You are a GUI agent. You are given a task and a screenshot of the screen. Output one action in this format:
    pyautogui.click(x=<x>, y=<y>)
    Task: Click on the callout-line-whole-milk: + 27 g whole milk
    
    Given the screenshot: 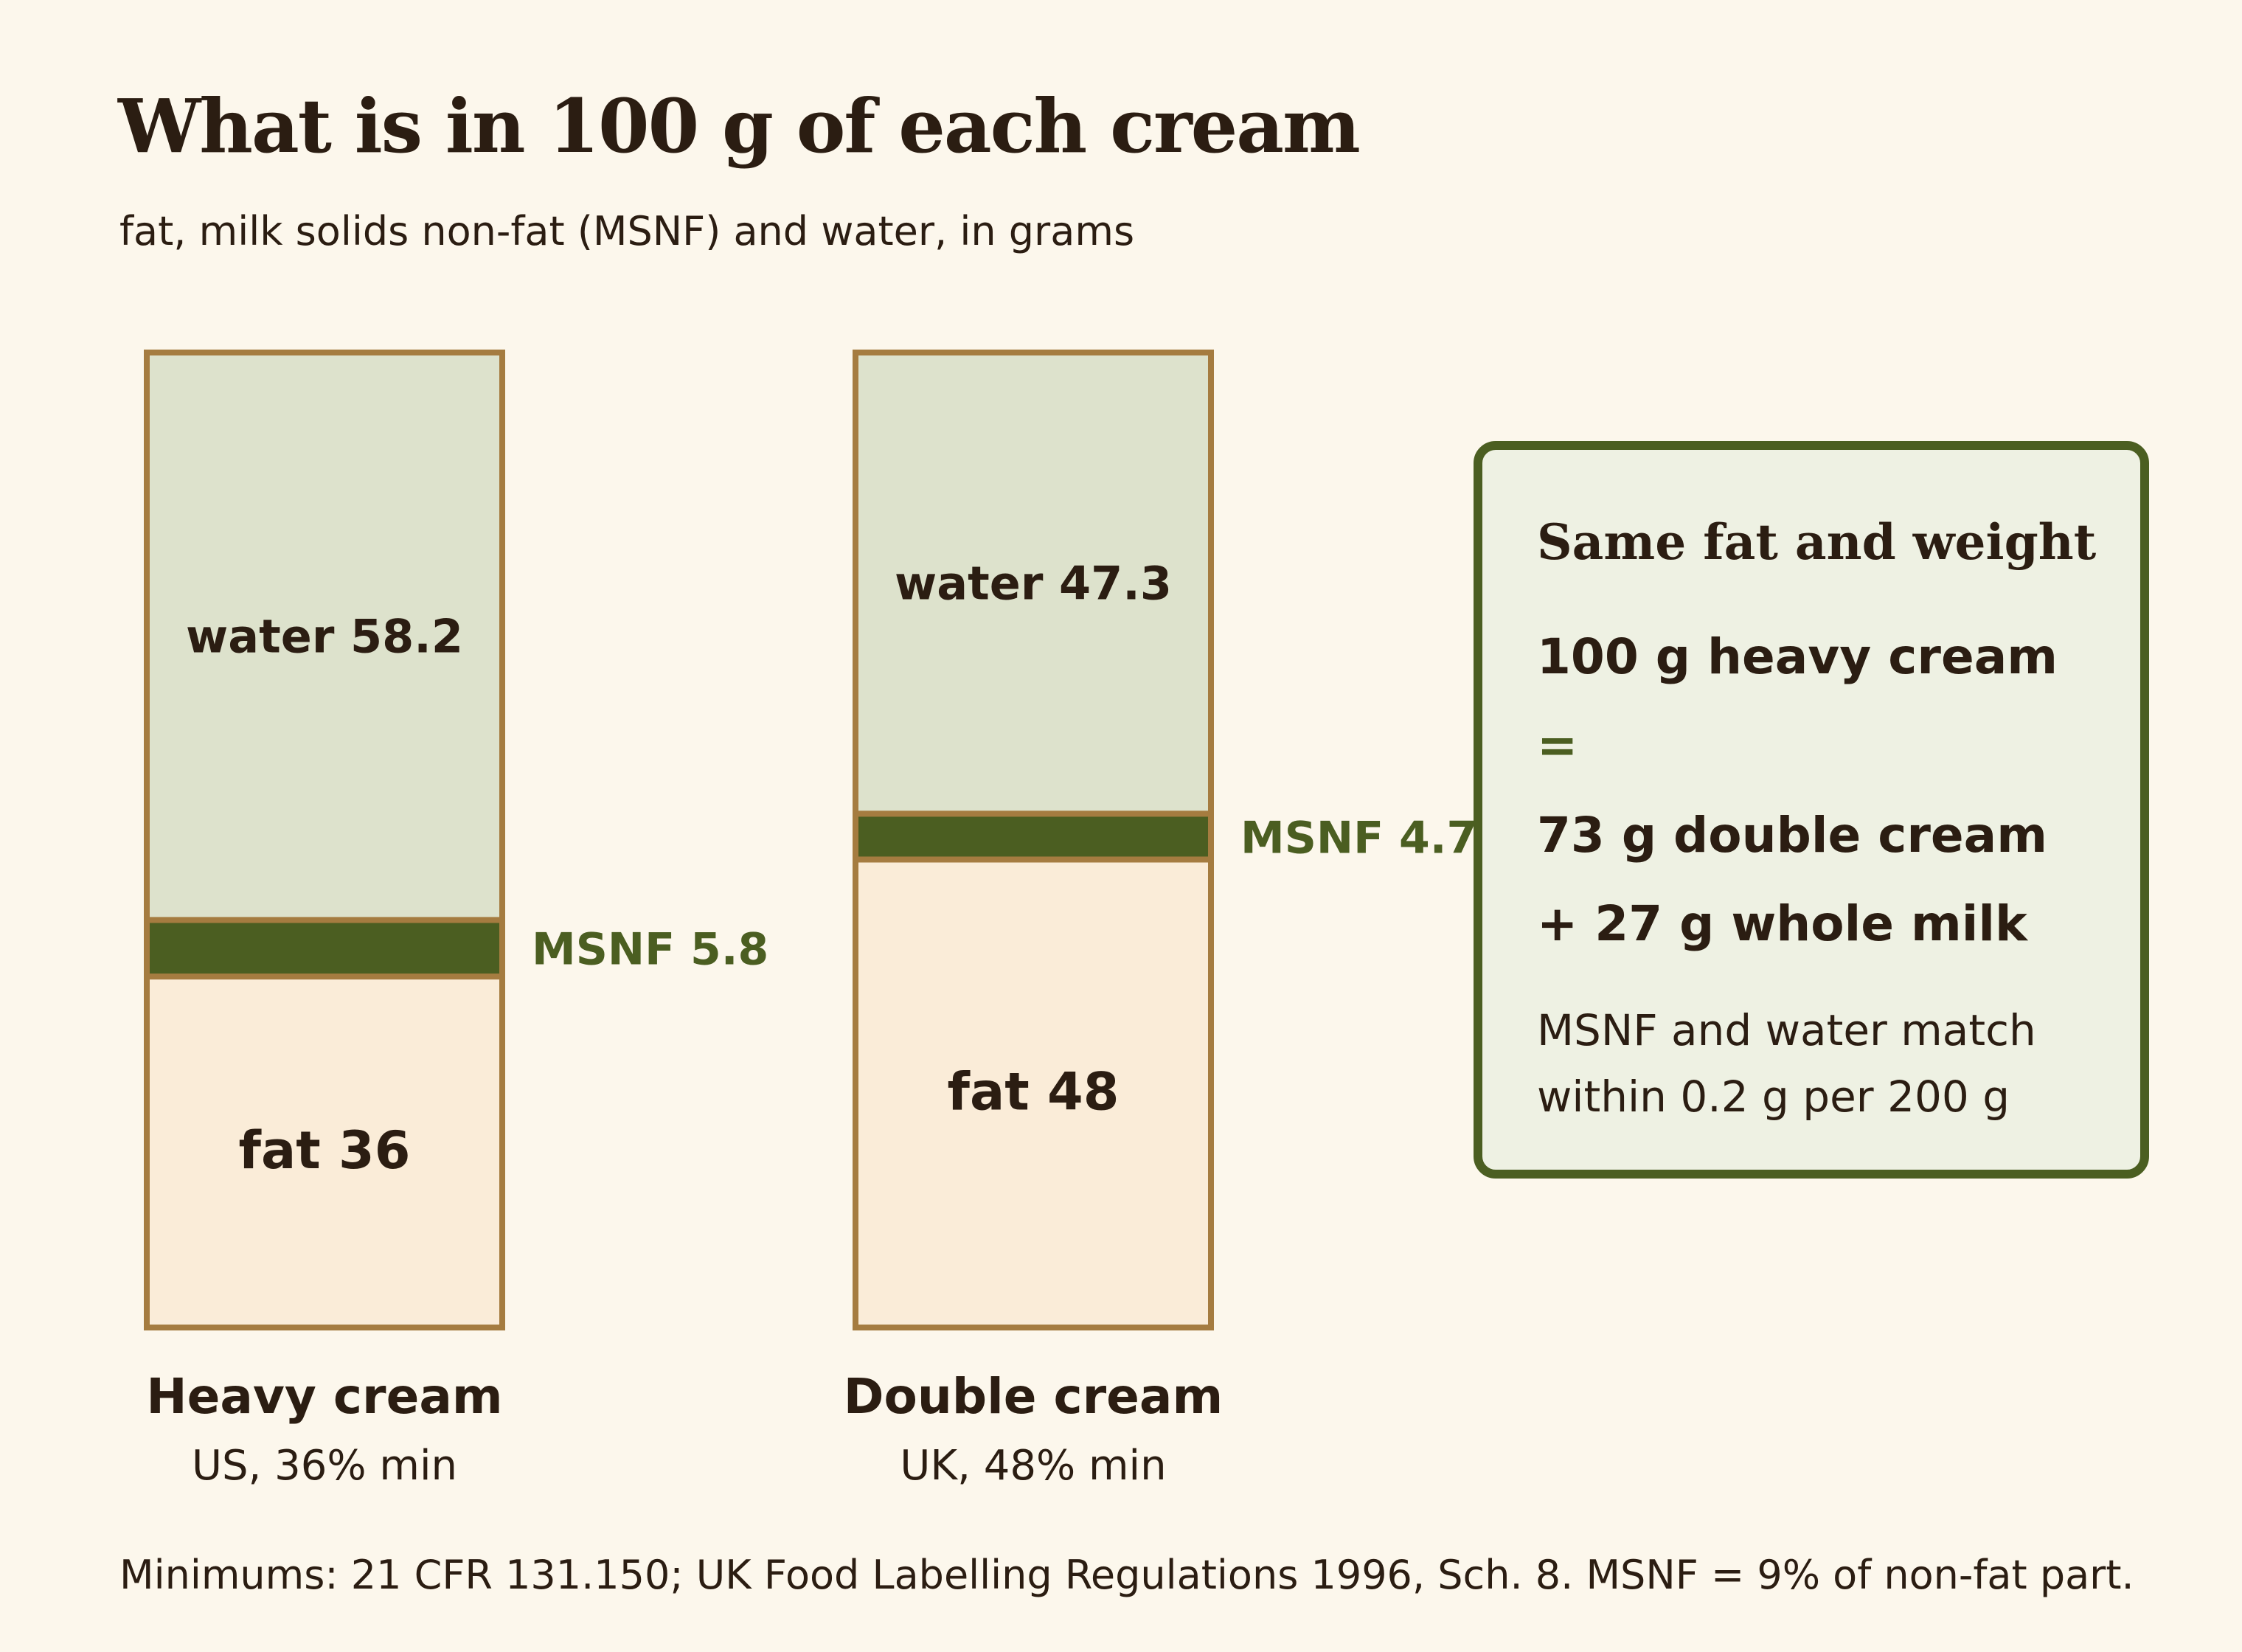 What is the action you would take?
    pyautogui.click(x=1782, y=924)
    